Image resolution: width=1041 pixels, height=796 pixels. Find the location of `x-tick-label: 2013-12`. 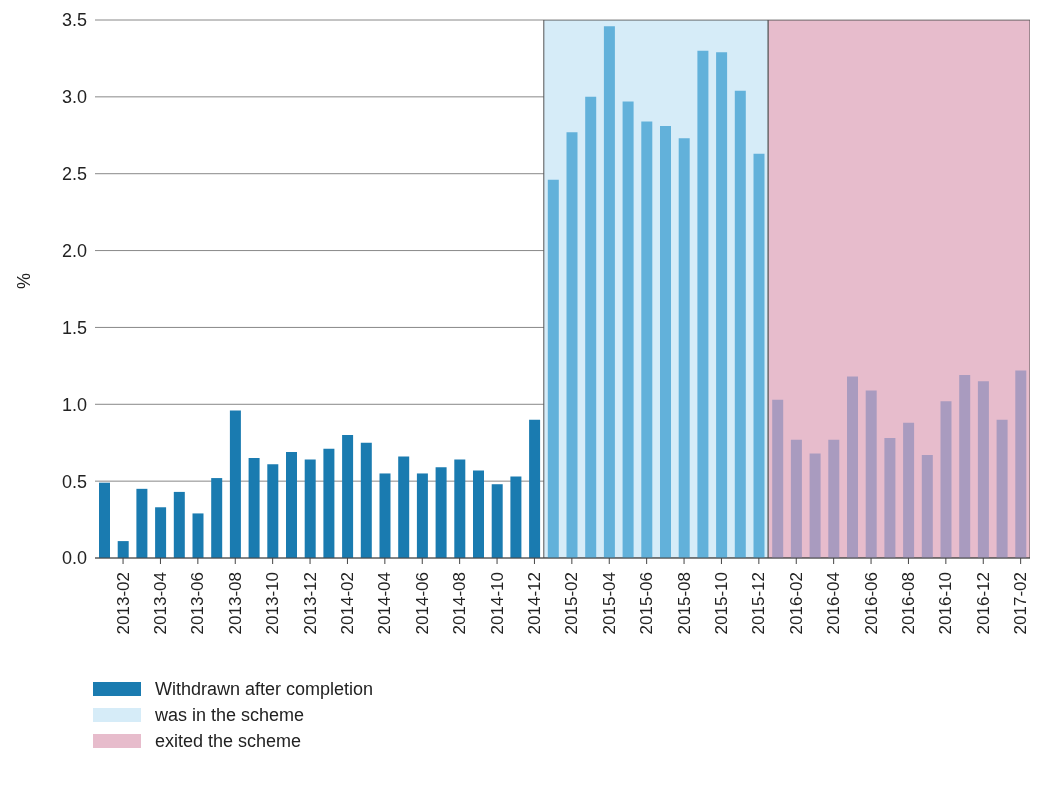

x-tick-label: 2013-12 is located at coordinates (310, 603).